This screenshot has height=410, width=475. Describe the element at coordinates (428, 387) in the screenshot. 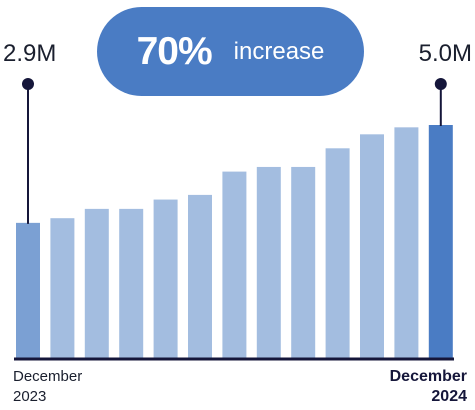

I see `end-period-label: December 2024` at that location.